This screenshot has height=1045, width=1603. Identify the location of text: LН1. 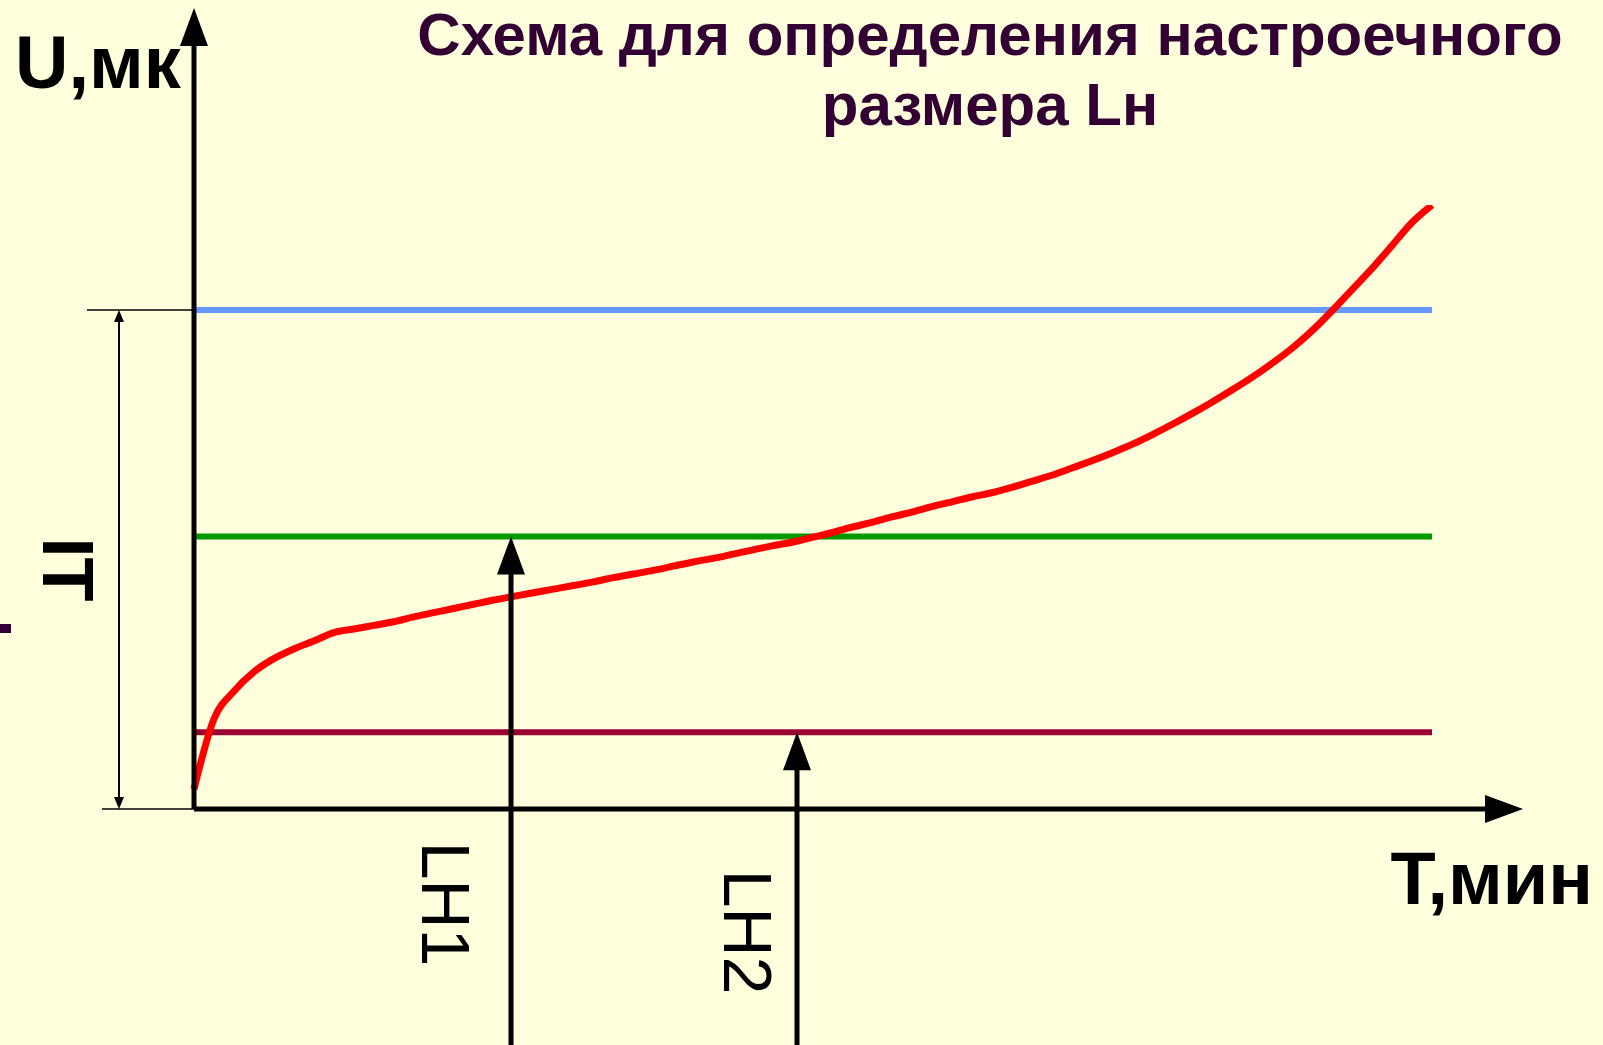
(445, 904).